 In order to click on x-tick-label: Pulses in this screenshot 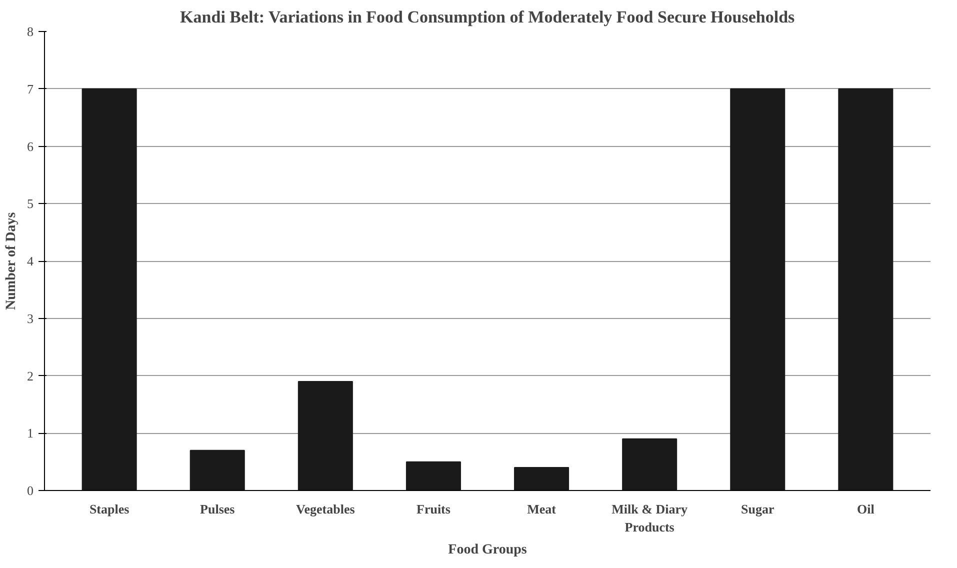, I will do `click(217, 509)`.